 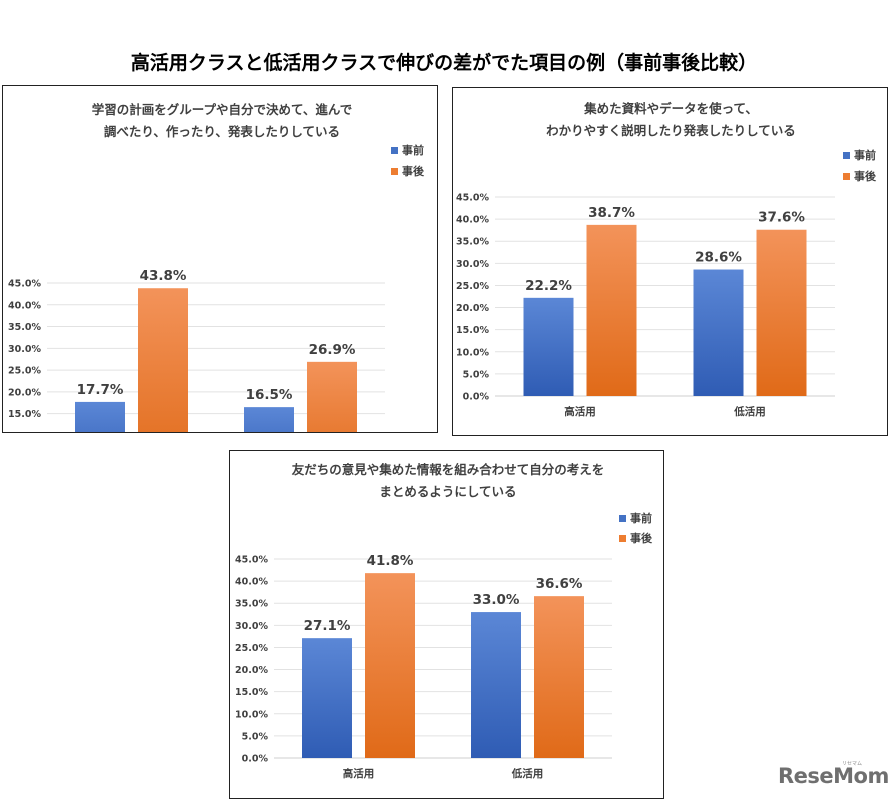 What do you see at coordinates (670, 108) in the screenshot?
I see `chart-title-line: 集めた資料やデータを使って、` at bounding box center [670, 108].